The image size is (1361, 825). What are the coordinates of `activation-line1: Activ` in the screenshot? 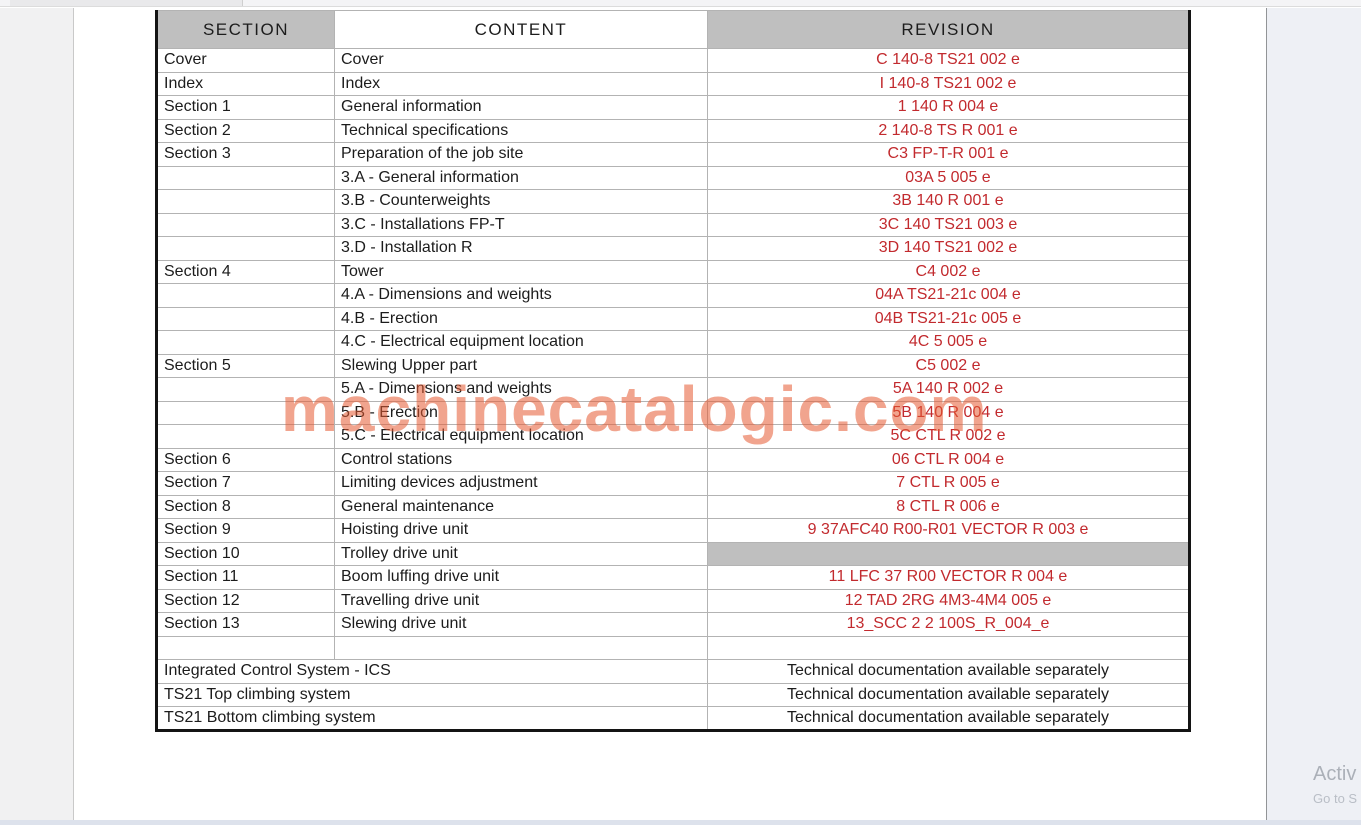 It's located at (1335, 774).